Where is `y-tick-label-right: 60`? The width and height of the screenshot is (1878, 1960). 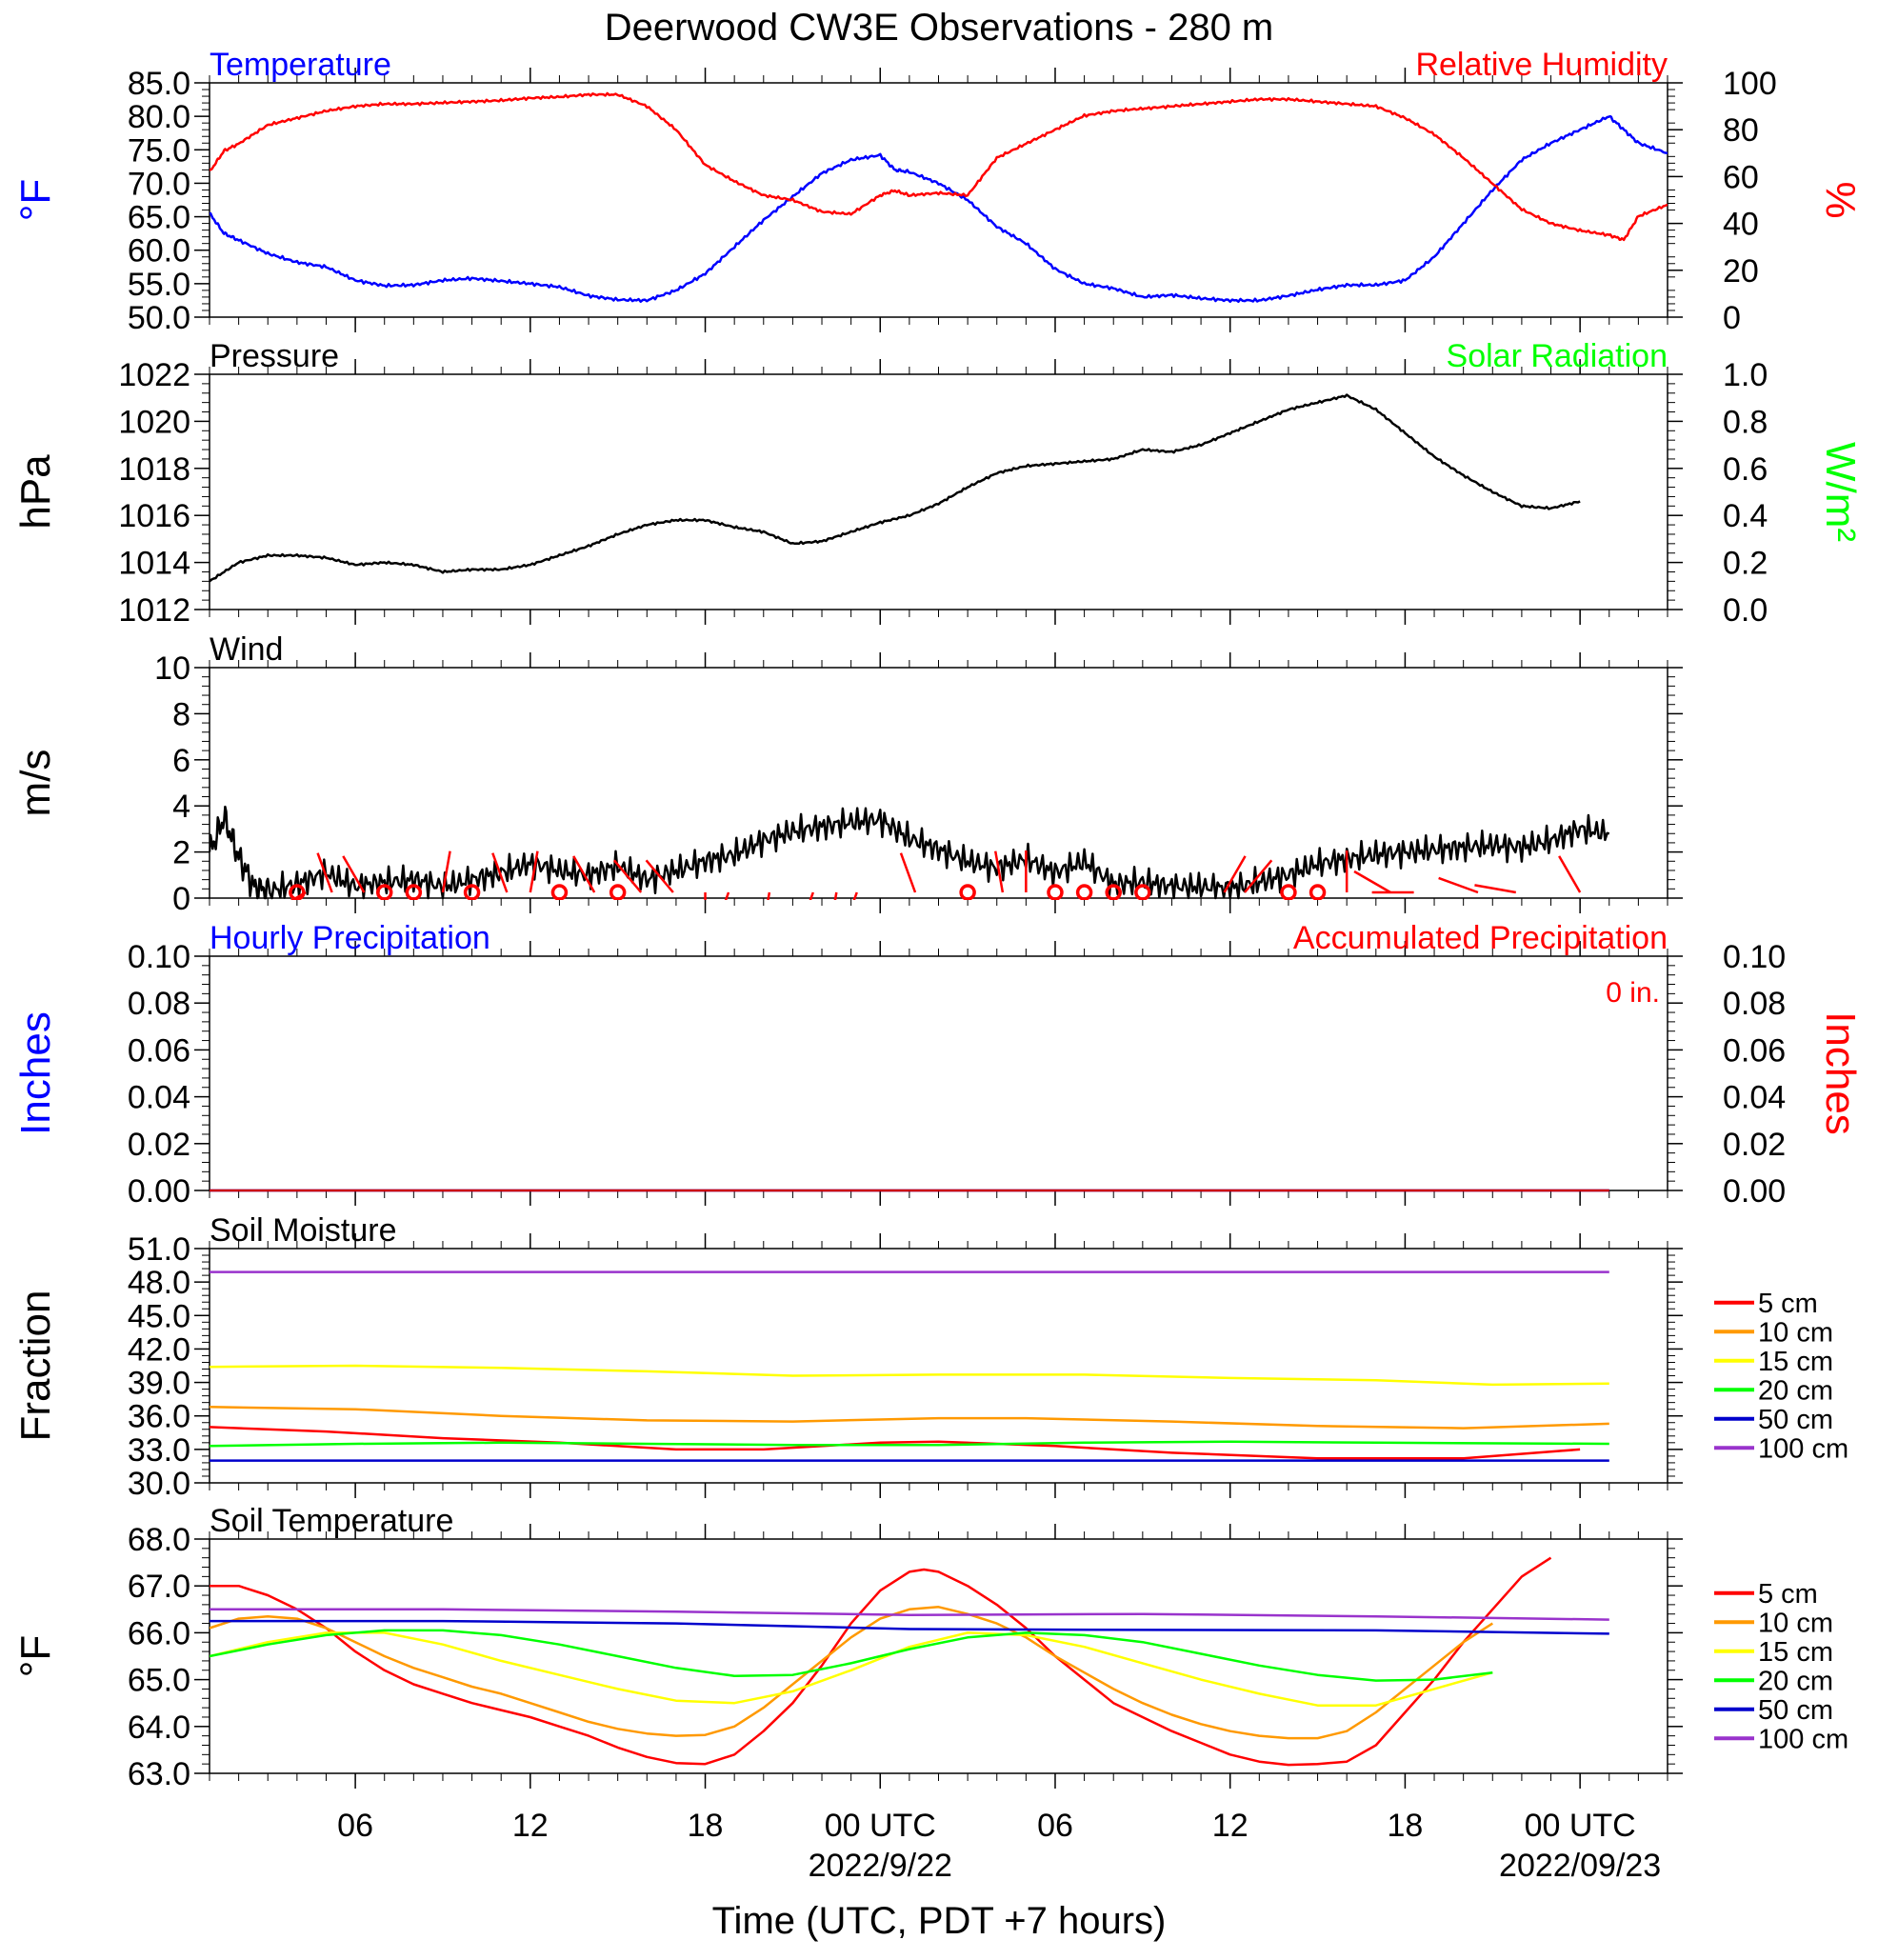
y-tick-label-right: 60 is located at coordinates (1741, 177).